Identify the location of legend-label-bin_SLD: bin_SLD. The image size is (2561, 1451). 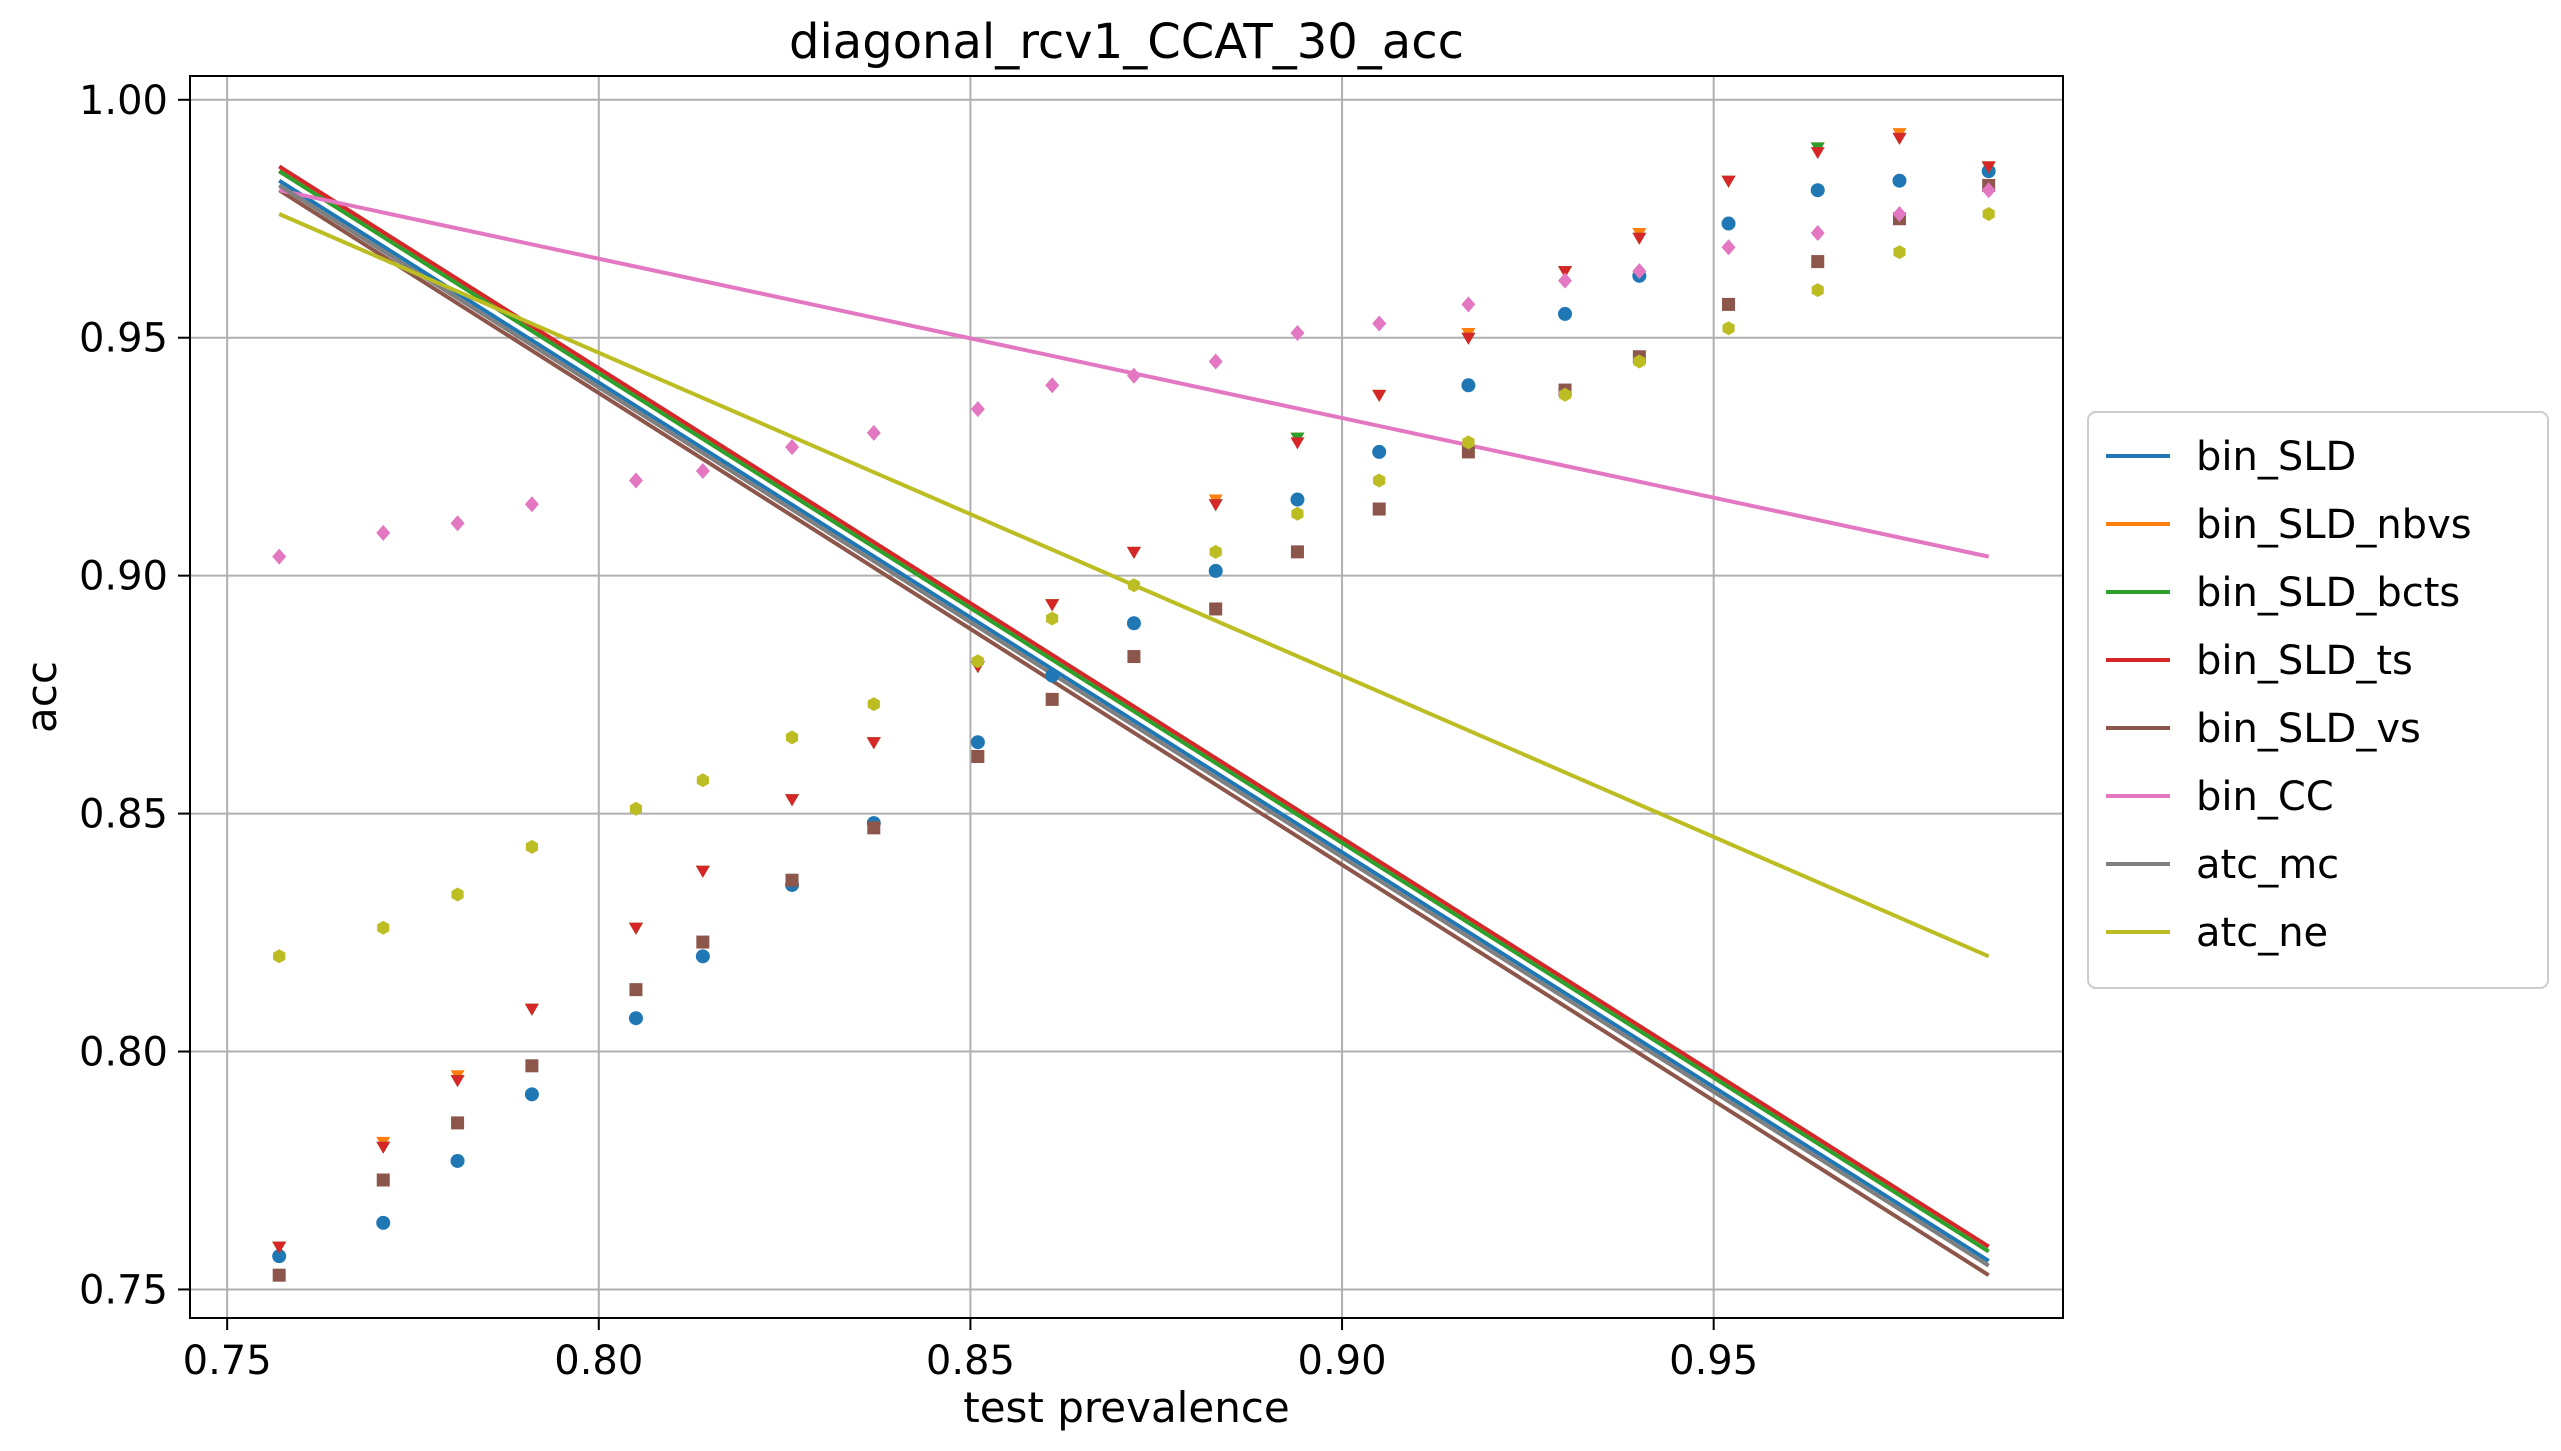
(2276, 457).